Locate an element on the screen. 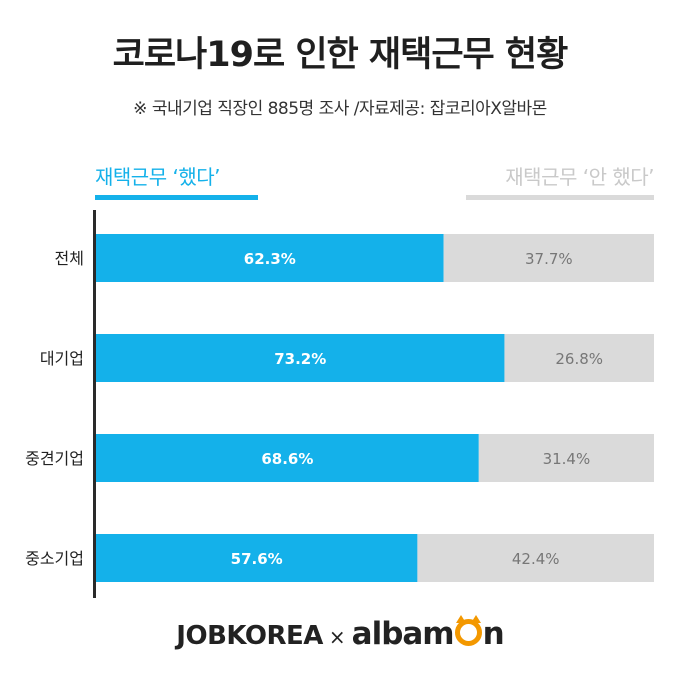 This screenshot has height=680, width=680. footer-logo: JOBKOREA × albam n is located at coordinates (340, 633).